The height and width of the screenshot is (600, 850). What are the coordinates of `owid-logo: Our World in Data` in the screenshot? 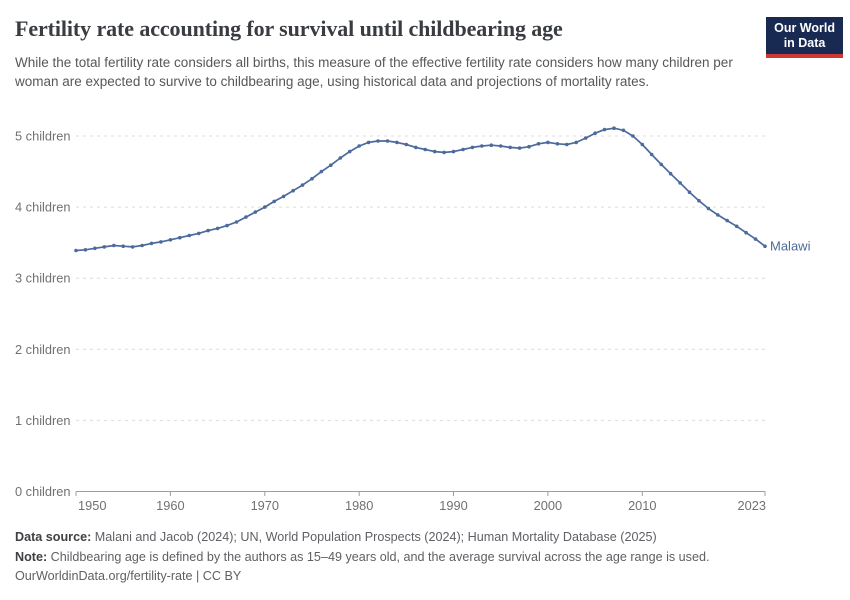 It's located at (804, 37).